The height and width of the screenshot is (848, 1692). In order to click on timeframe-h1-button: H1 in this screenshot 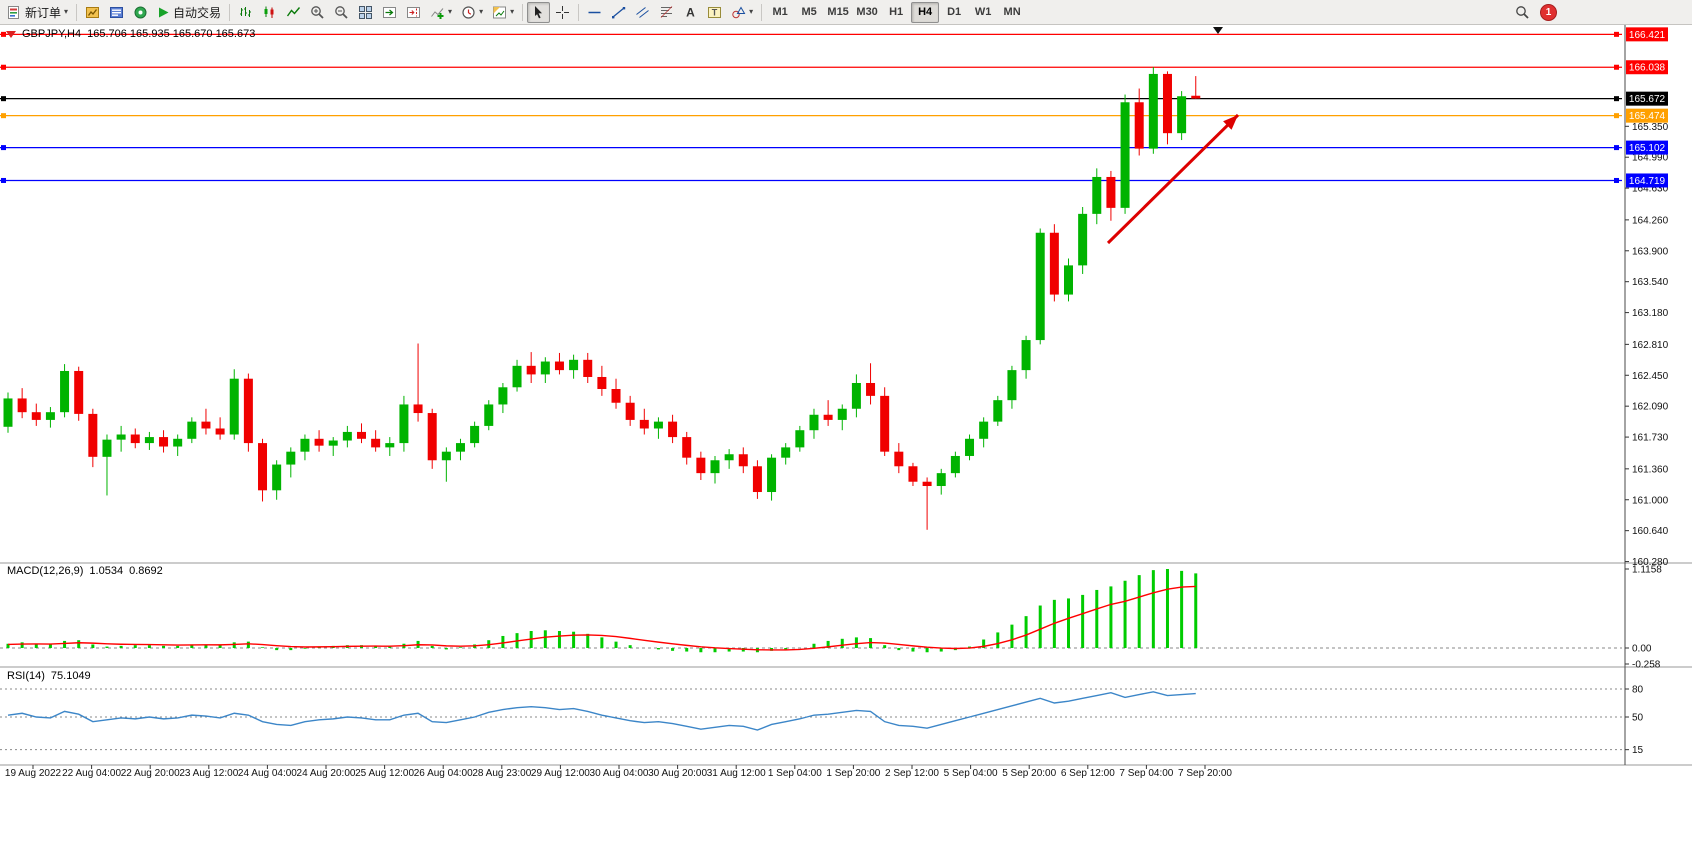, I will do `click(896, 12)`.